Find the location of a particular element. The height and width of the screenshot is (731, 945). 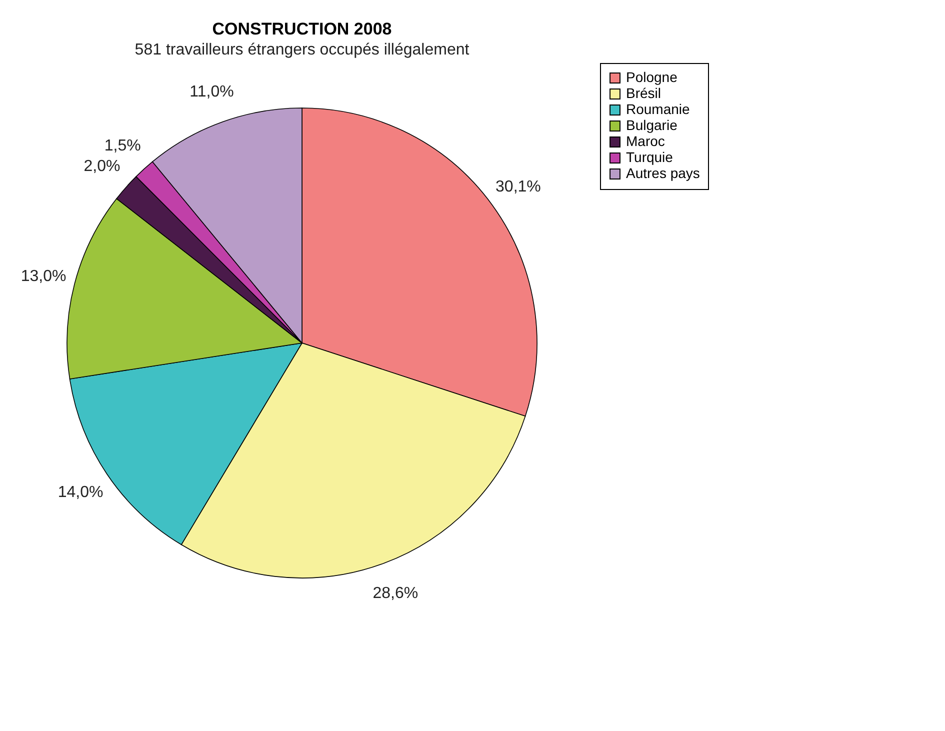

data-label: 1,5% is located at coordinates (122, 145).